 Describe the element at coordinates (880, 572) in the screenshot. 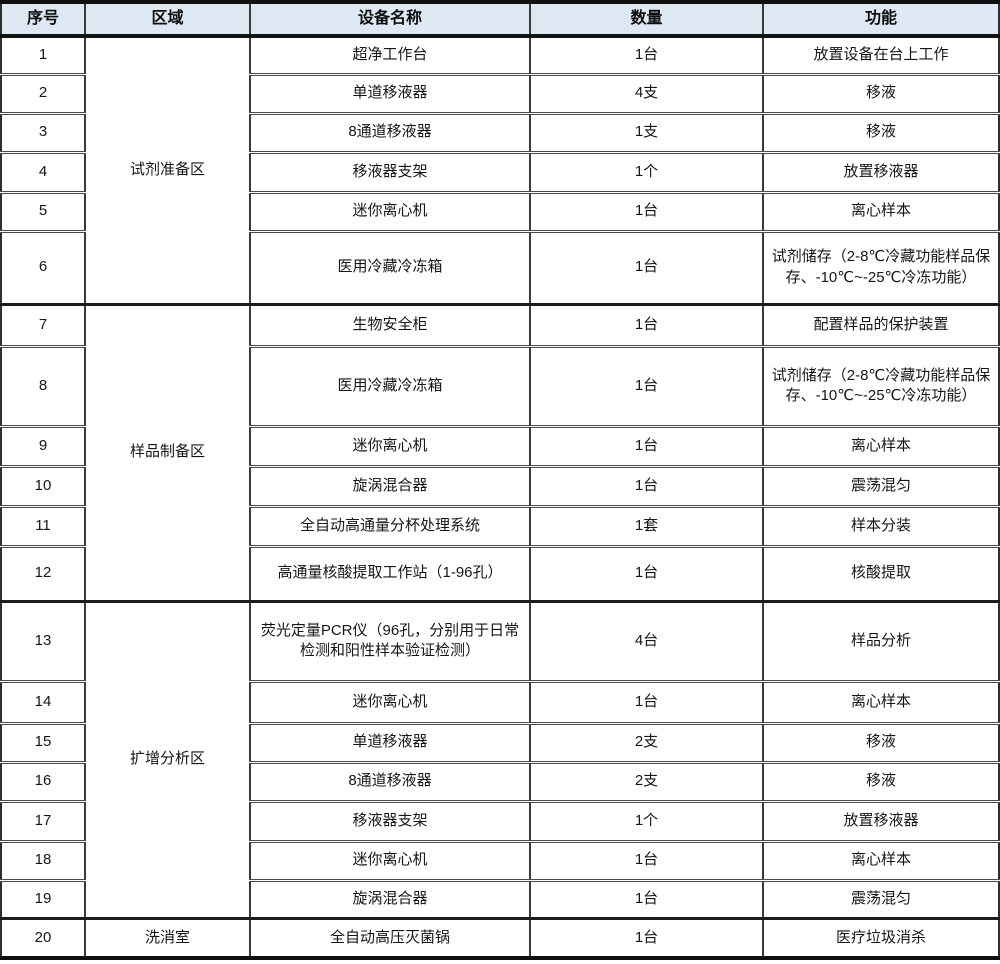

I see `cell-func: 核酸提取` at that location.